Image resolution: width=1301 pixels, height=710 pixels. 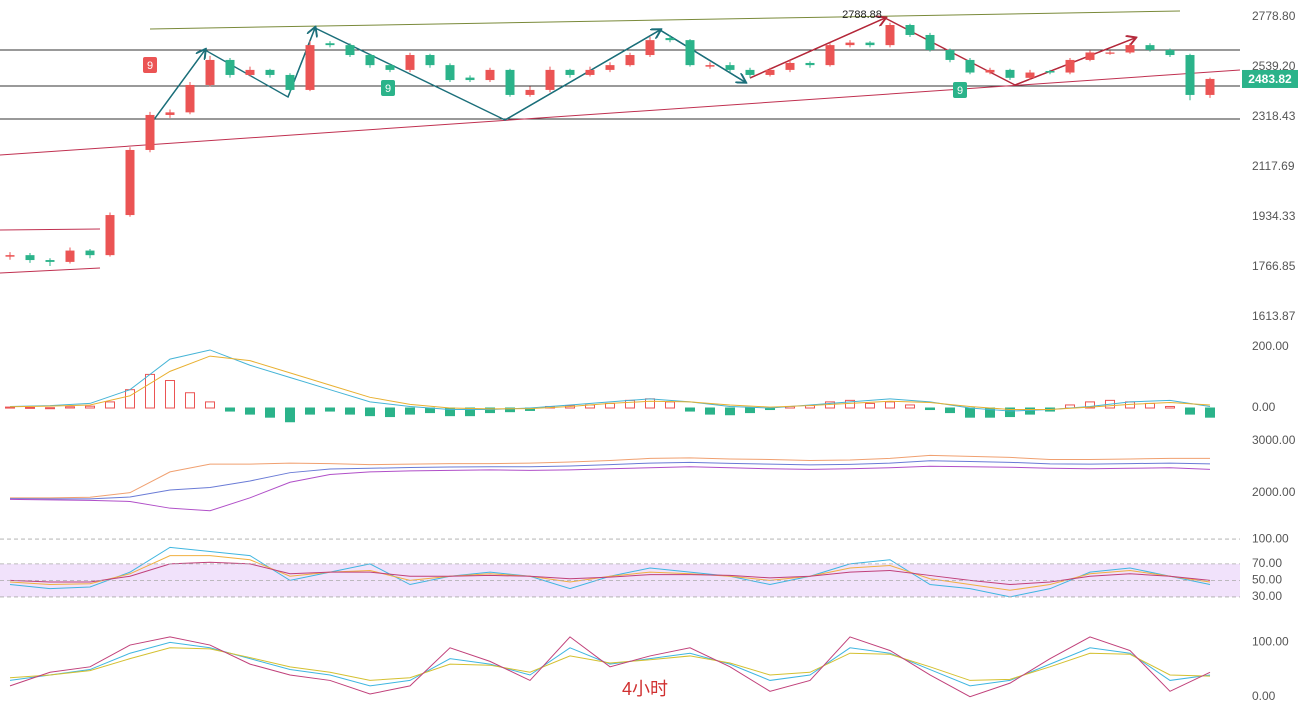 What do you see at coordinates (1274, 16) in the screenshot?
I see `y-tick-label: 2778.80` at bounding box center [1274, 16].